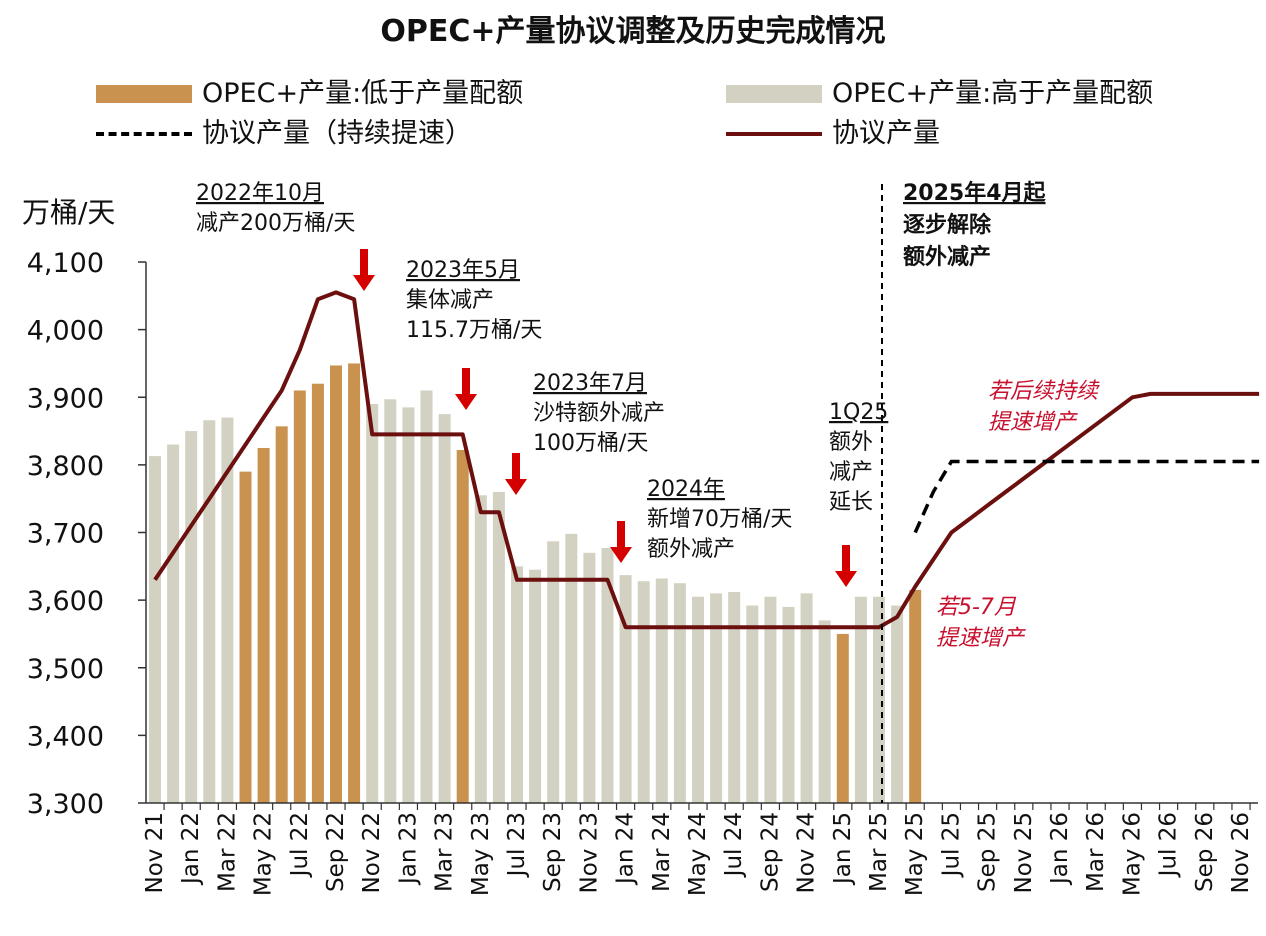 The image size is (1266, 936). I want to click on x-tick-label: Jan 22, so click(191, 849).